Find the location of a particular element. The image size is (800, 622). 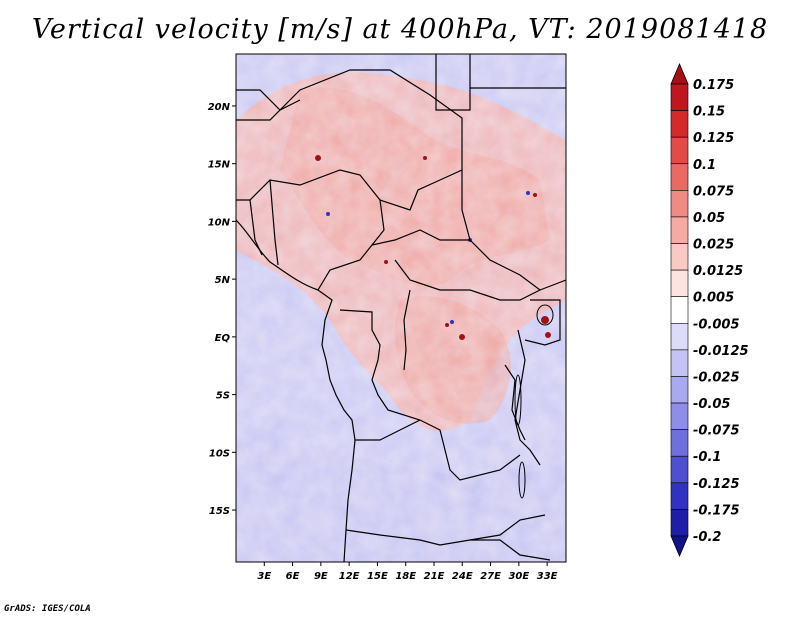

lat-tick-label: 10S is located at coordinates (219, 453).